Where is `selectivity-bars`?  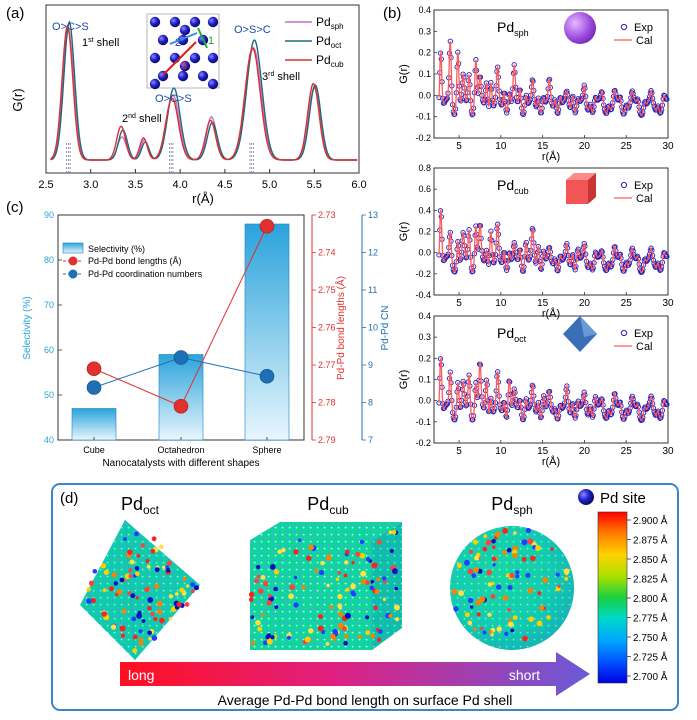
selectivity-bars is located at coordinates (180, 332).